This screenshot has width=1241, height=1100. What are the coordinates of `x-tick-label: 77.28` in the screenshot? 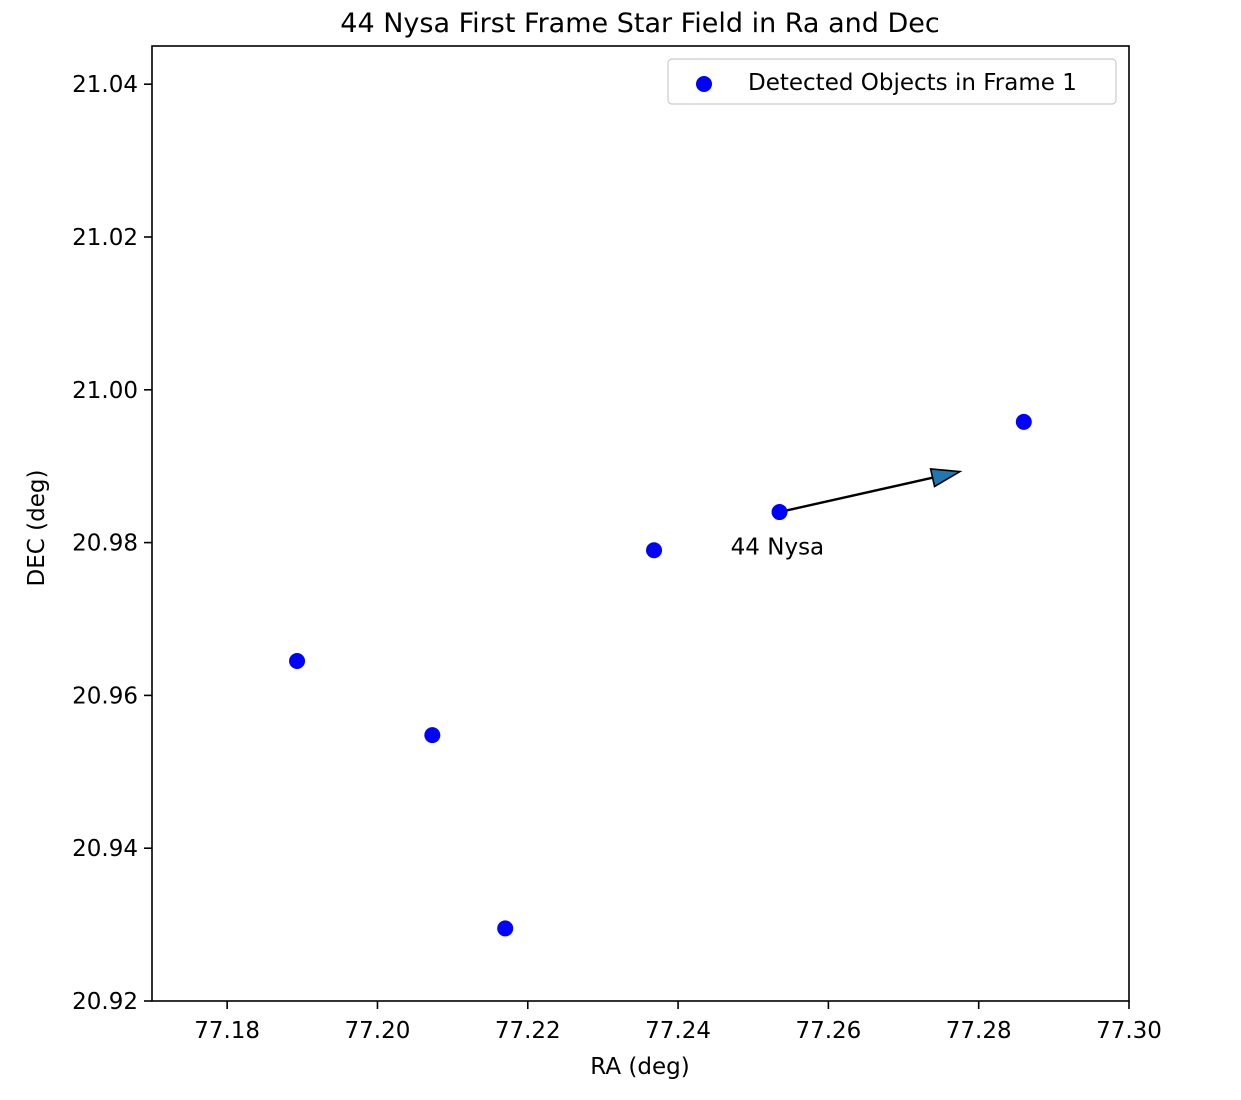 It's located at (979, 1031).